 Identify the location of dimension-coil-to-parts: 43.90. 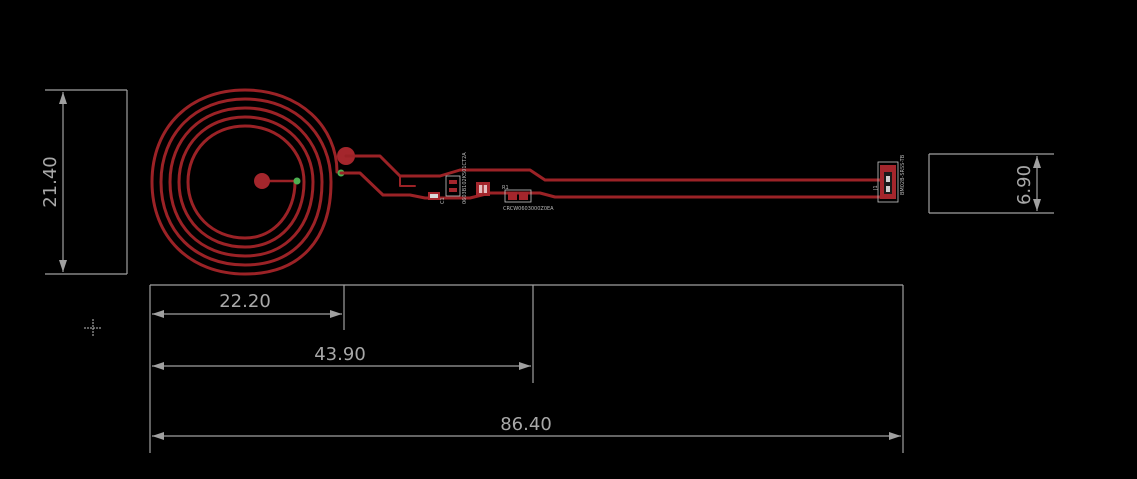
(341, 357).